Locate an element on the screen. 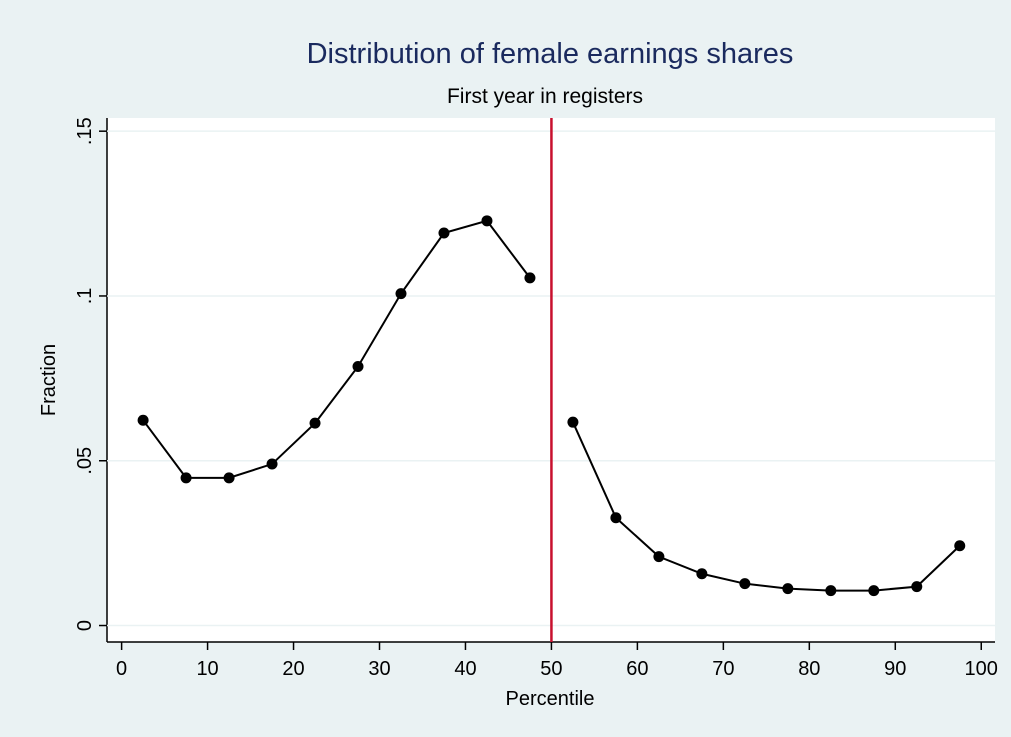 This screenshot has width=1011, height=737. x-tick-label: 60 is located at coordinates (637, 669).